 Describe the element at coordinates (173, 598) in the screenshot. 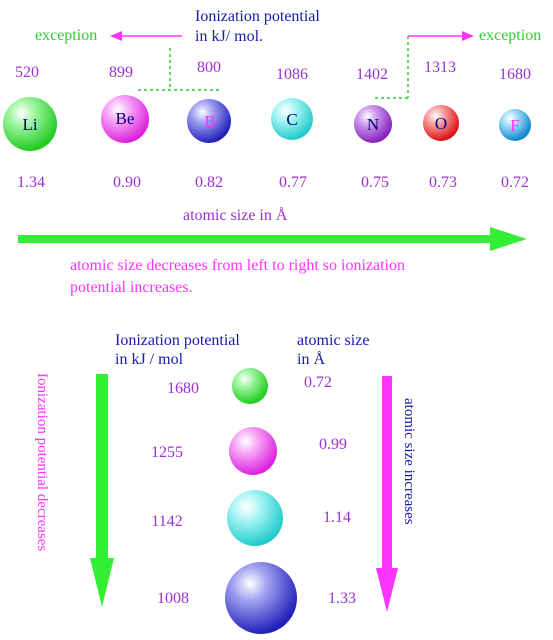

I see `row-4-ie: 1008` at that location.